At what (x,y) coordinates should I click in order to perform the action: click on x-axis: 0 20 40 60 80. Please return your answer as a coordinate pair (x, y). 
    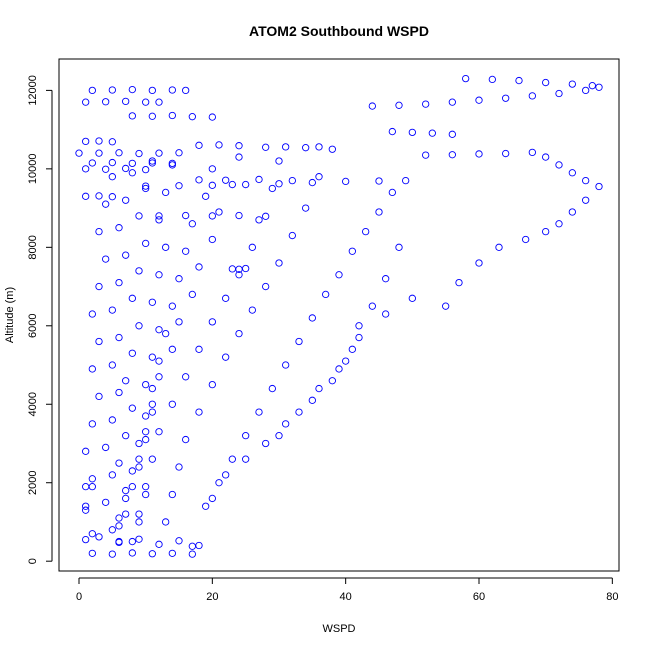
    Looking at the image, I should click on (347, 590).